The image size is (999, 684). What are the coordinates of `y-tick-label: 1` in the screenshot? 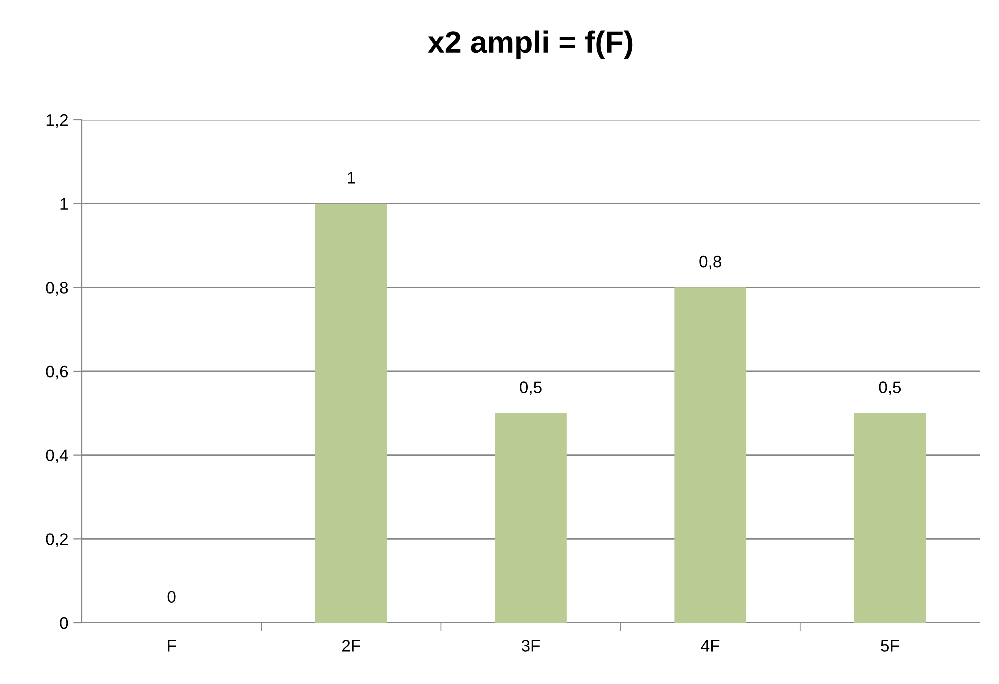 It's located at (64, 204).